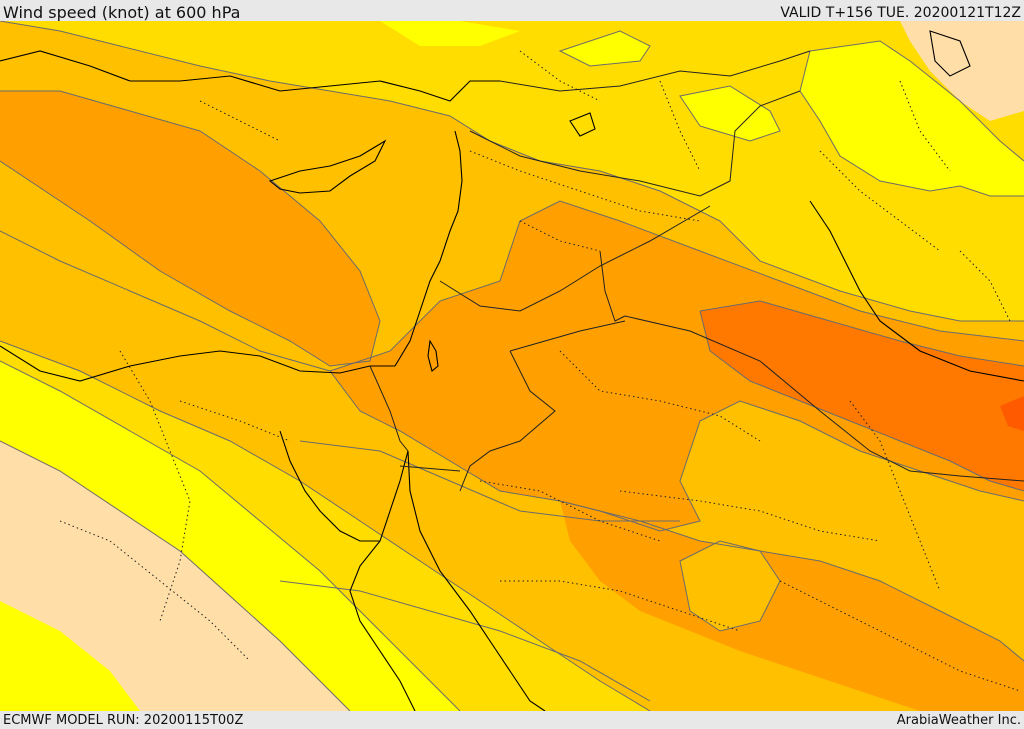 The image size is (1024, 729). I want to click on band-red-orange-spot, so click(1012, 413).